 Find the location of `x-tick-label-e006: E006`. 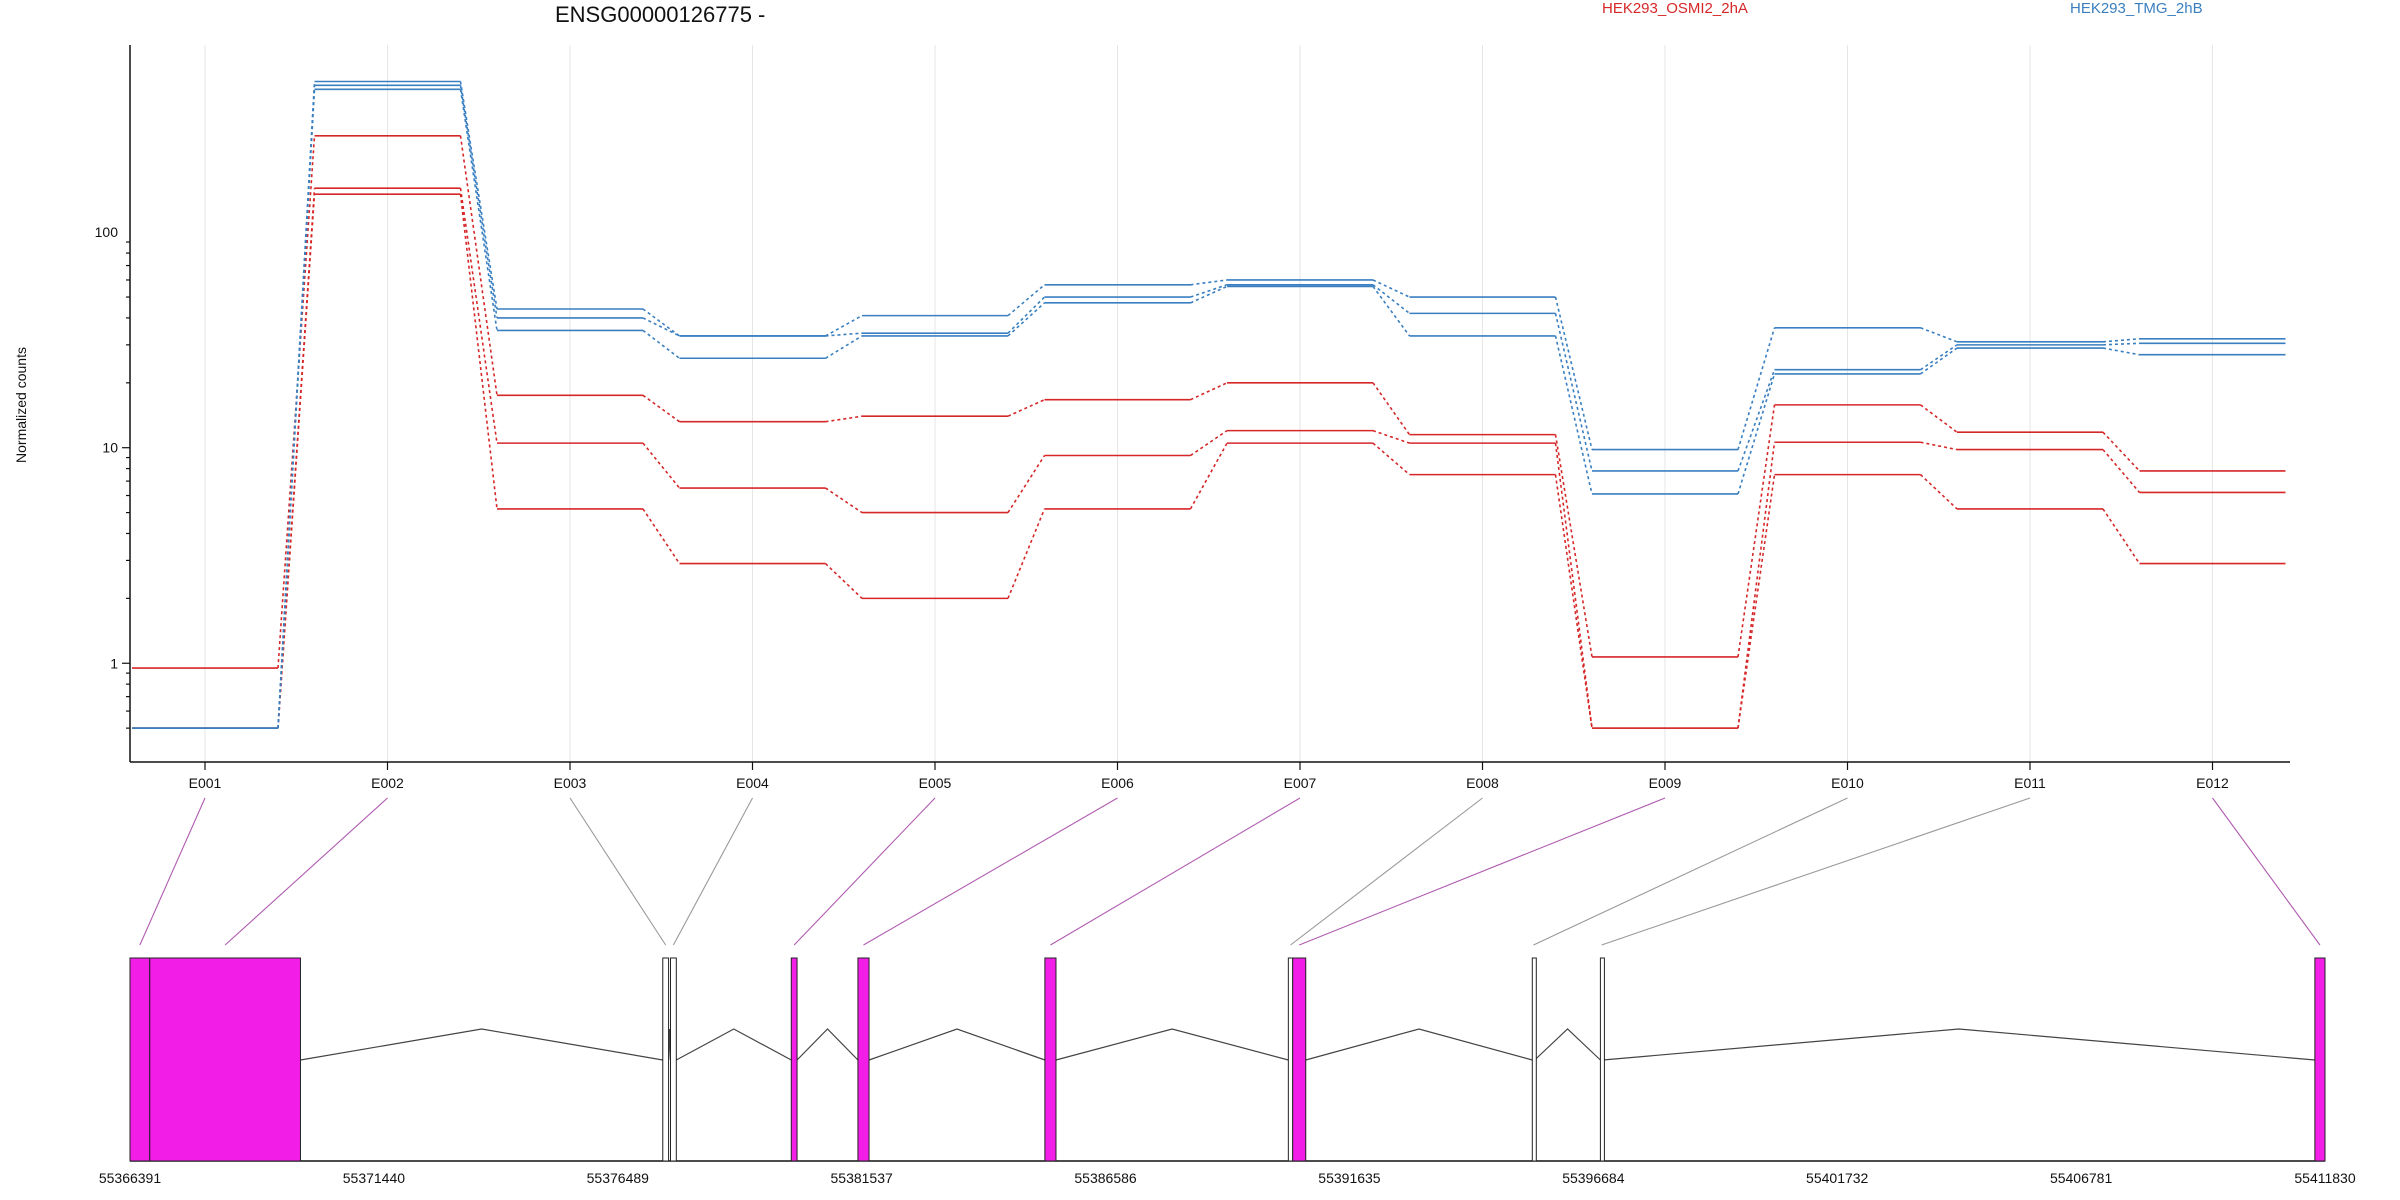

x-tick-label-e006: E006 is located at coordinates (1117, 783).